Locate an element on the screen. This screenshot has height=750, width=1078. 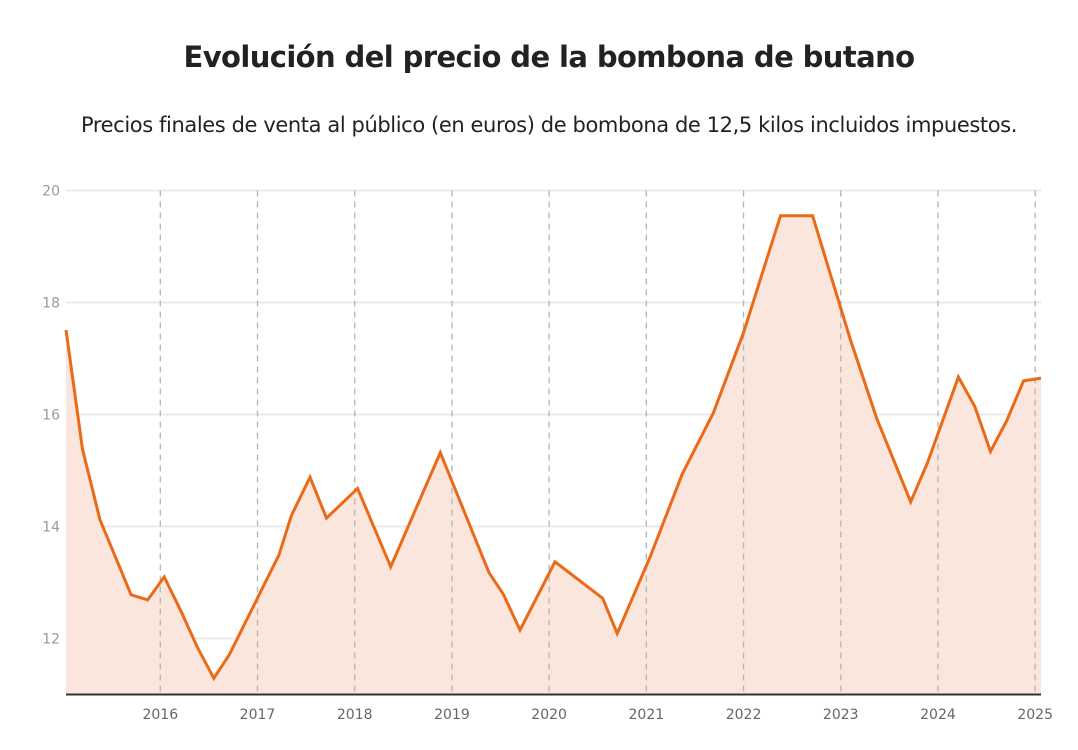
x-tick-label: 2021 is located at coordinates (647, 715).